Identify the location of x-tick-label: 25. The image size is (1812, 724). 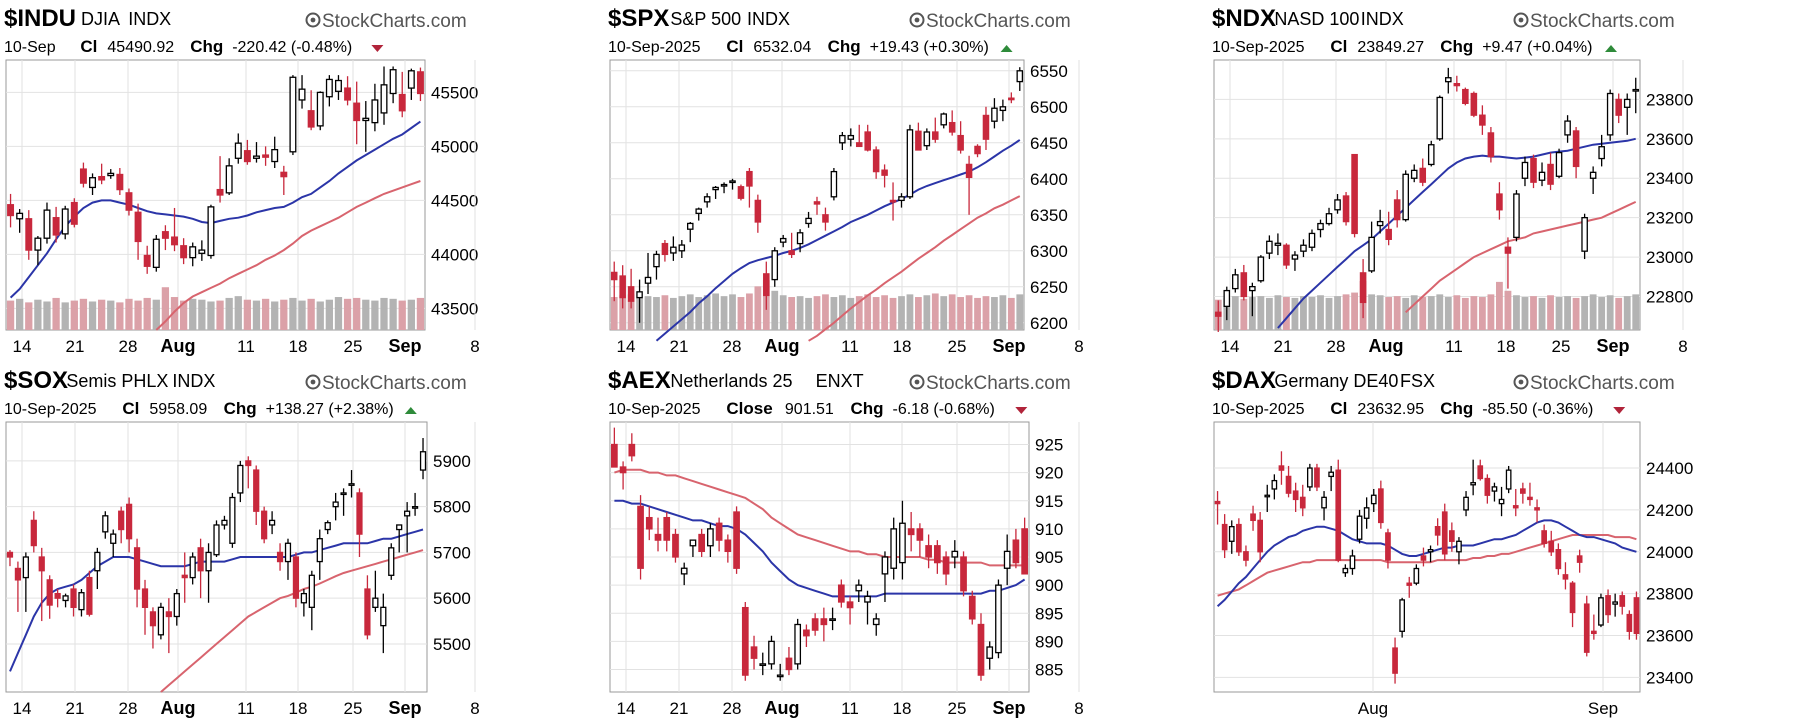
(353, 346).